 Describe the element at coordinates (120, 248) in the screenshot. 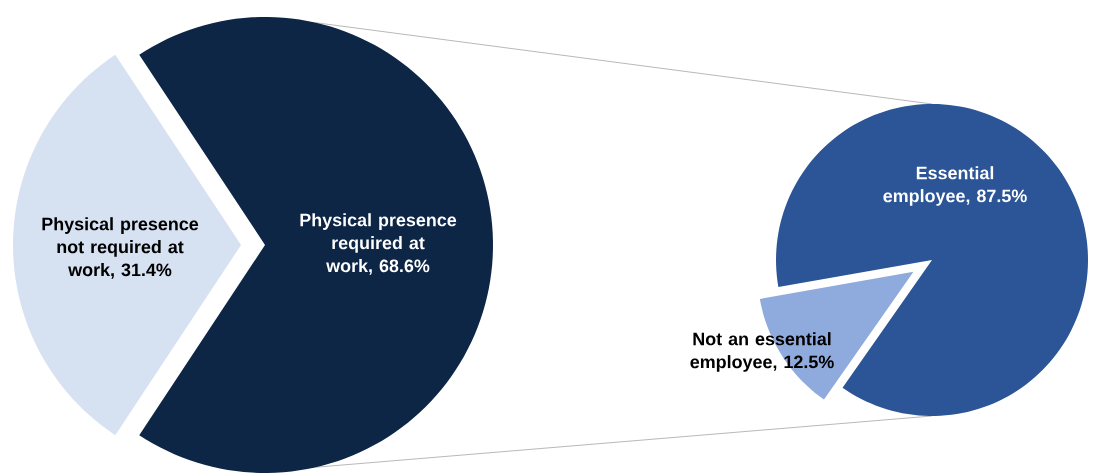

I see `slice-label: Physical presence not required at work, 31.4%` at that location.